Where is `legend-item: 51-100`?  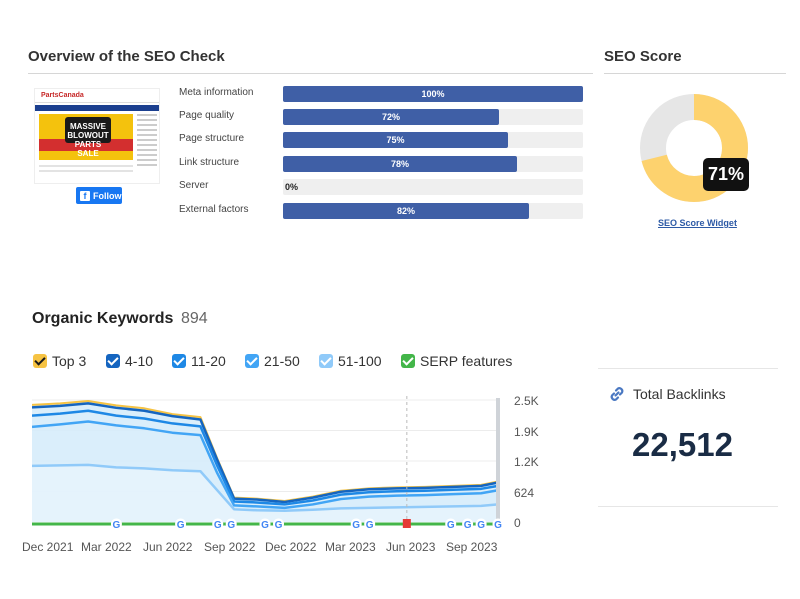
legend-item: 51-100 is located at coordinates (350, 361).